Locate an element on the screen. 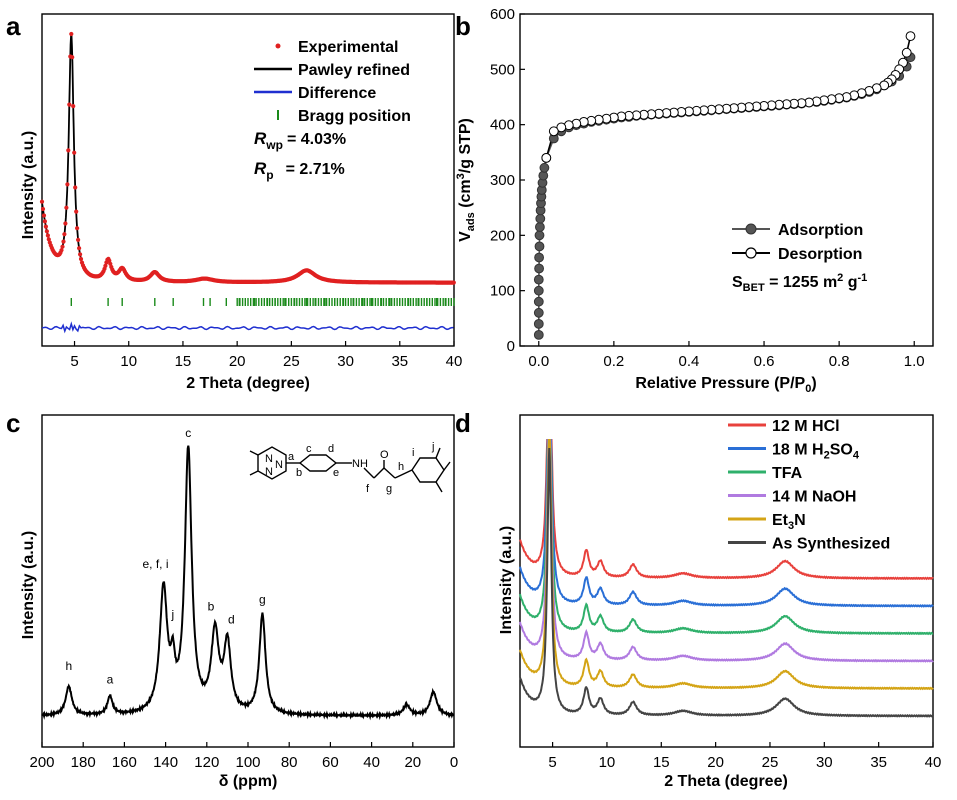  x-tick-label: 15 is located at coordinates (661, 762).